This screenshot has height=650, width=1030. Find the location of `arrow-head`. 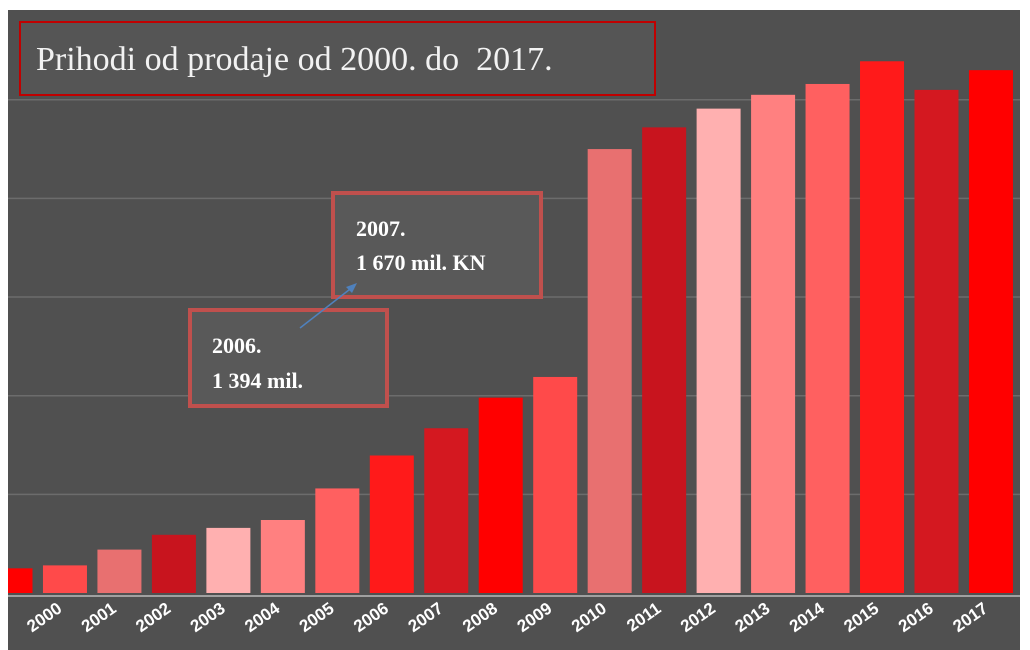

arrow-head is located at coordinates (351, 288).